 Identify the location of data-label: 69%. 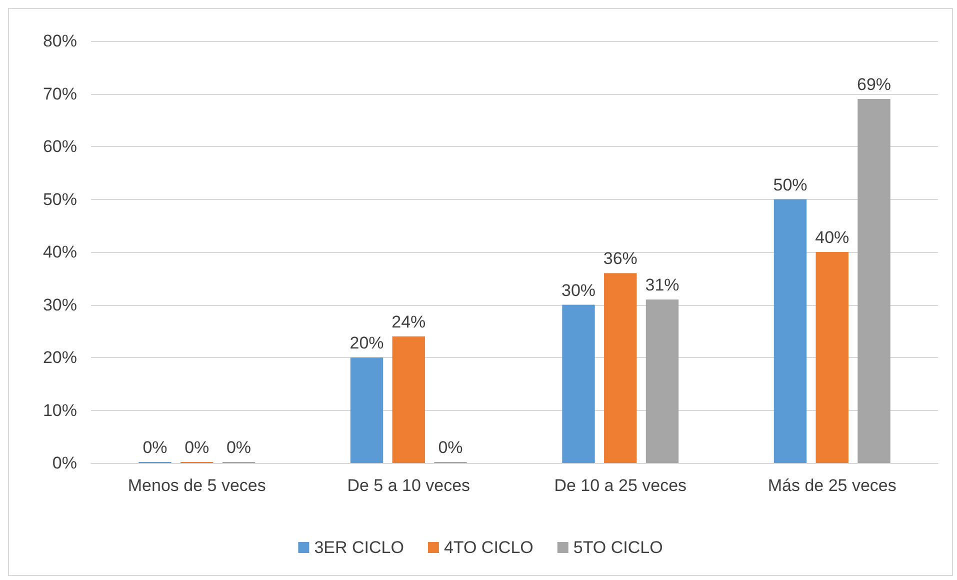
(874, 84).